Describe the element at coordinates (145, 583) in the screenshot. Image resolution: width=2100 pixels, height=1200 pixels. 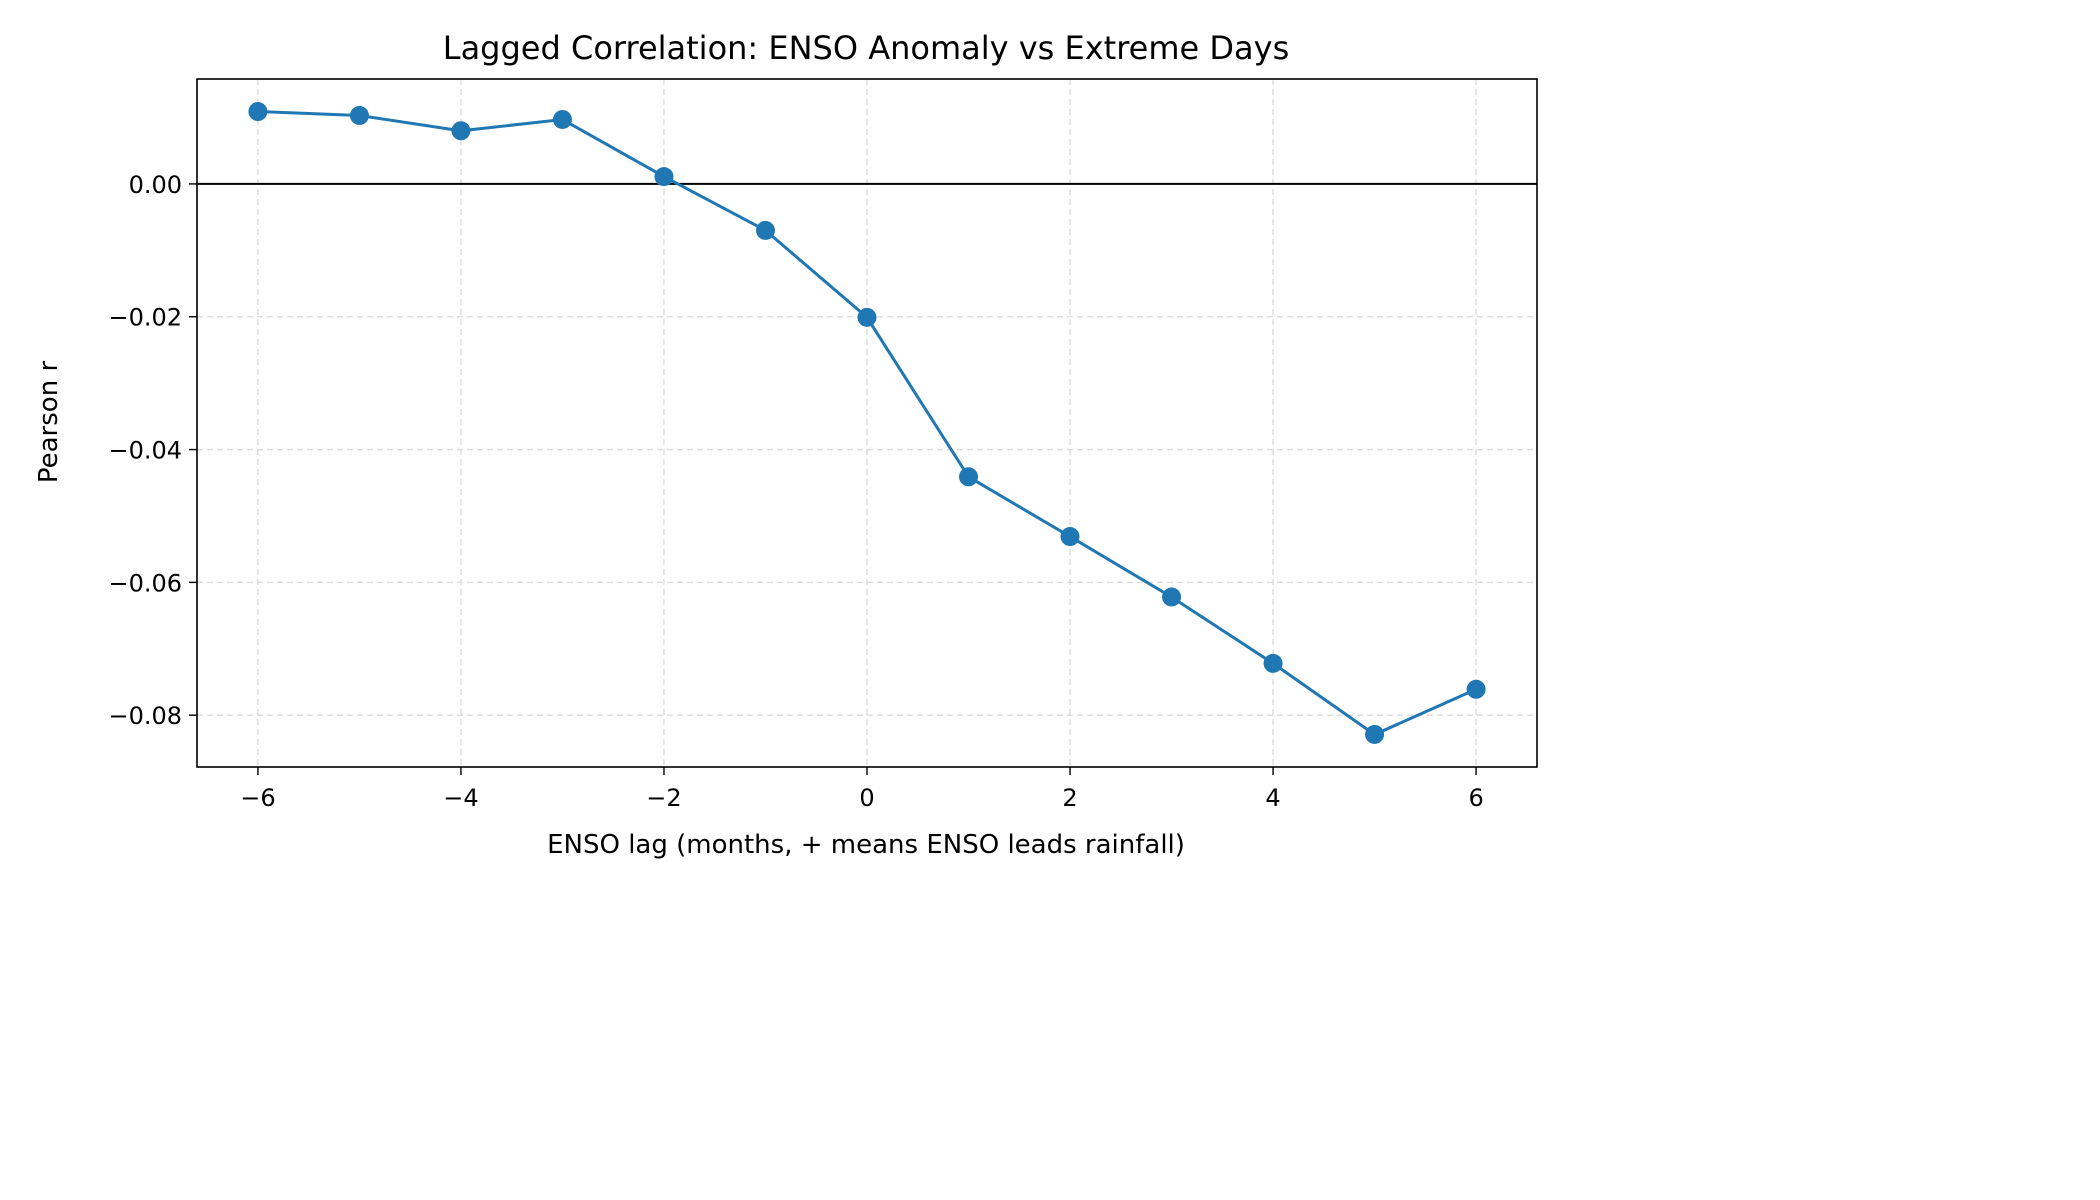
I see `y-tick-label: −0.06` at that location.